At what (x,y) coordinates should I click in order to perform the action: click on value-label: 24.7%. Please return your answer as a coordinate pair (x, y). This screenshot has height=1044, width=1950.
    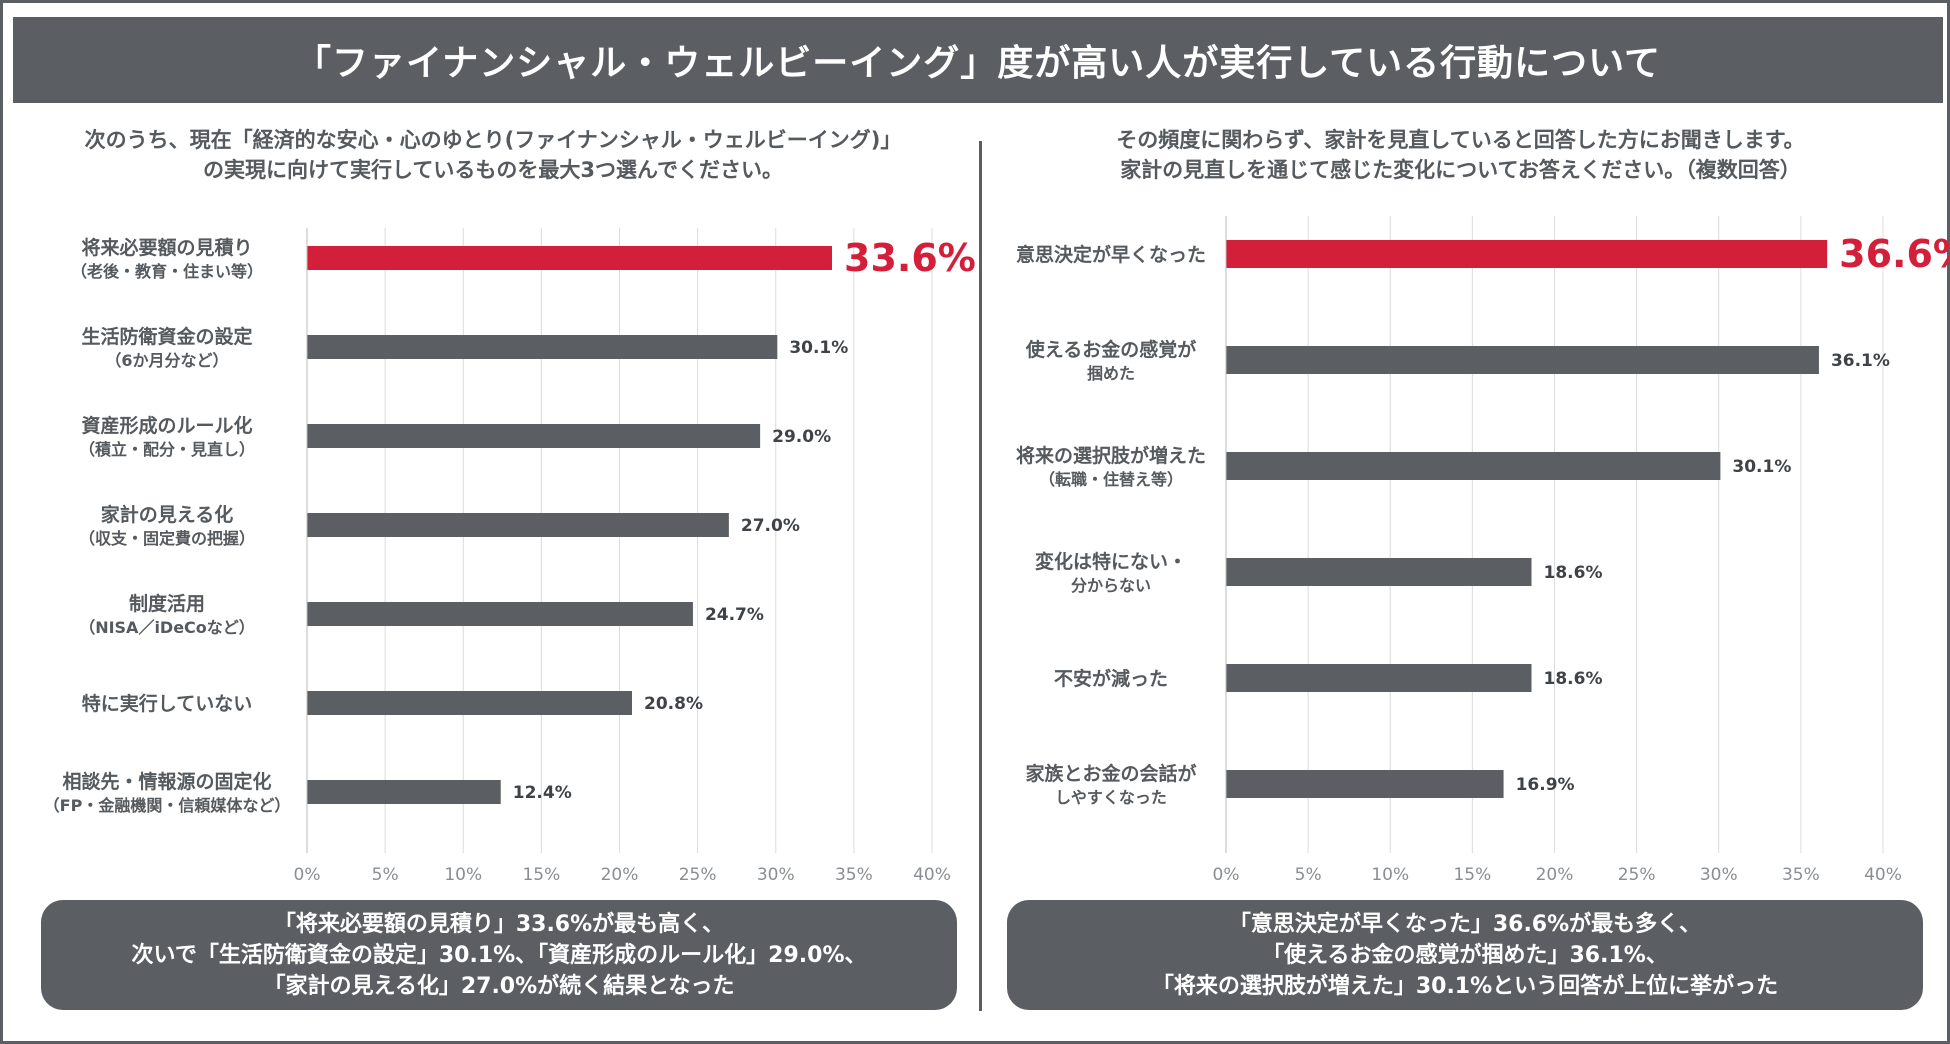
    Looking at the image, I should click on (734, 615).